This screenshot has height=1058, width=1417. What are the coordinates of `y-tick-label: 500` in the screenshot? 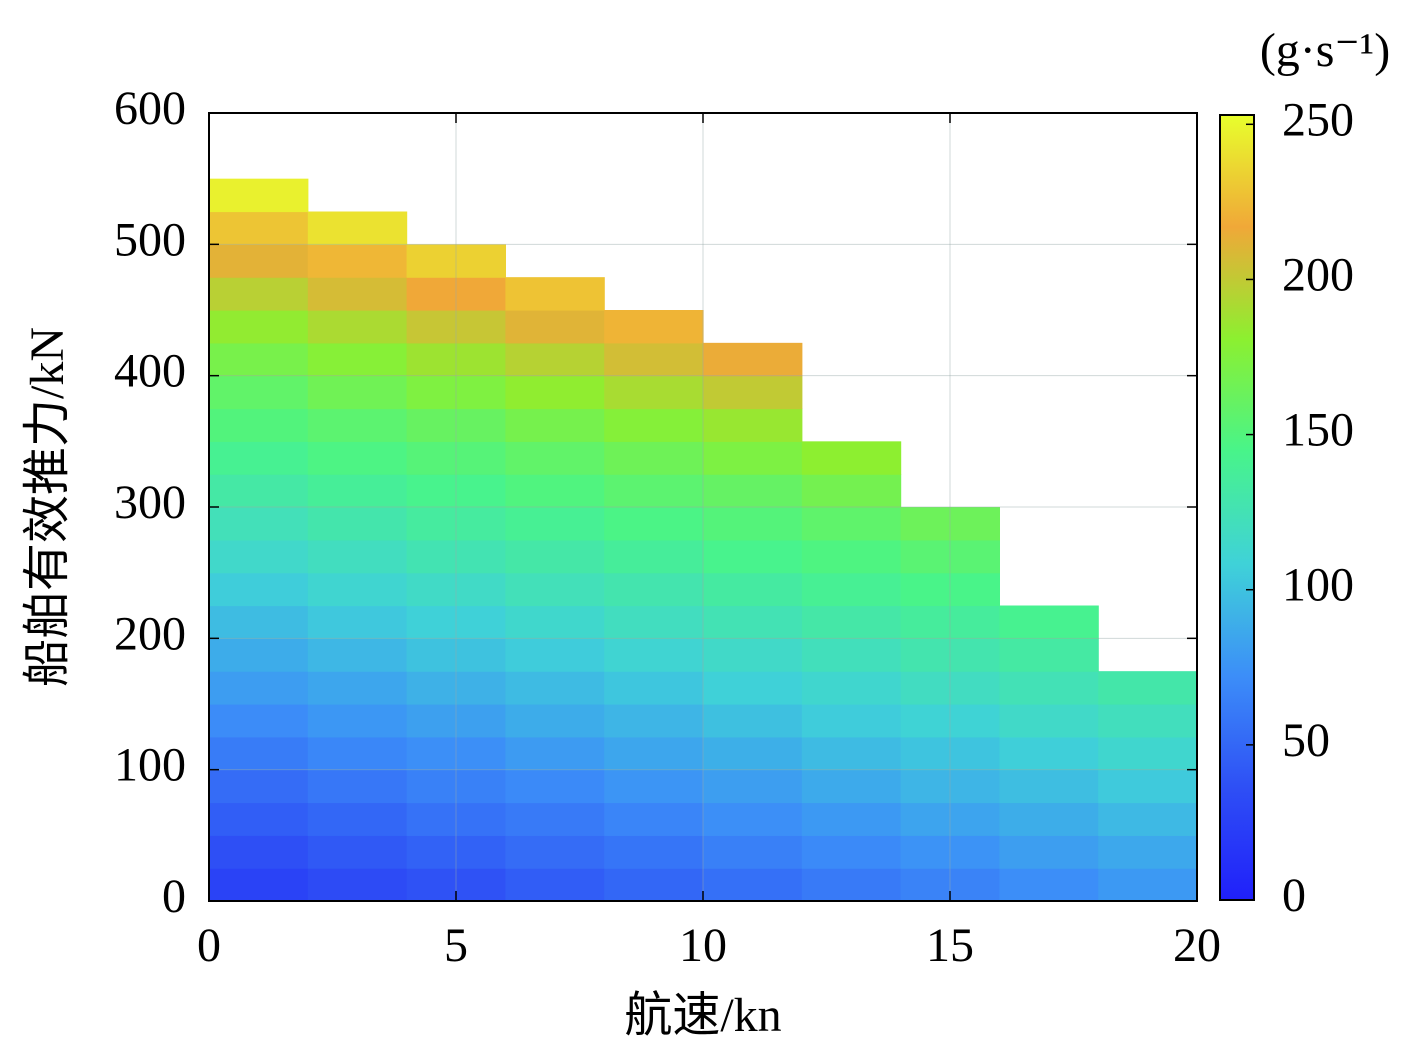 It's located at (150, 239).